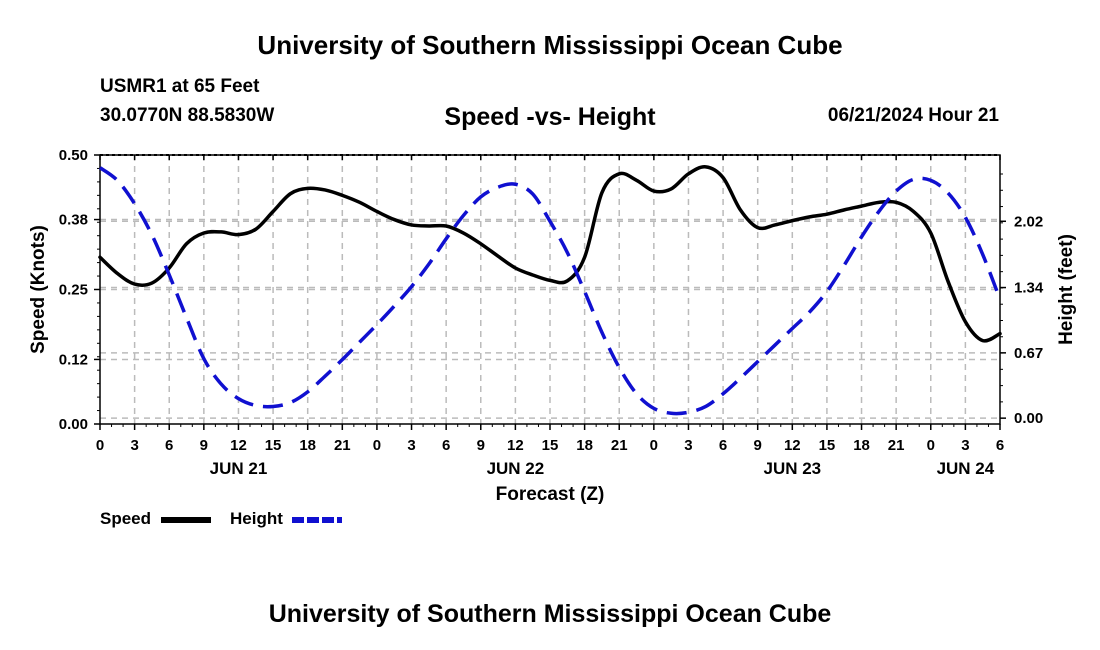 The height and width of the screenshot is (650, 1100). I want to click on x-axis-label: Forecast (Z), so click(550, 494).